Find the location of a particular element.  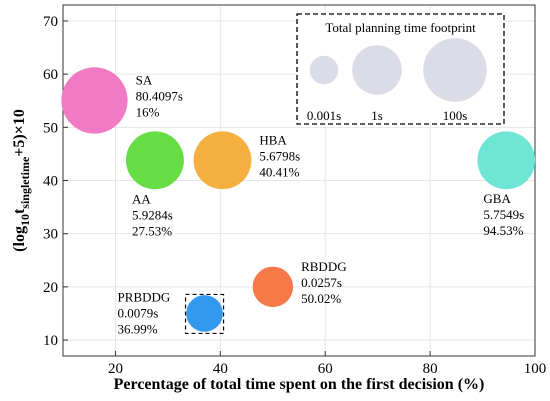

bubble-label-name: HBA is located at coordinates (273, 139).